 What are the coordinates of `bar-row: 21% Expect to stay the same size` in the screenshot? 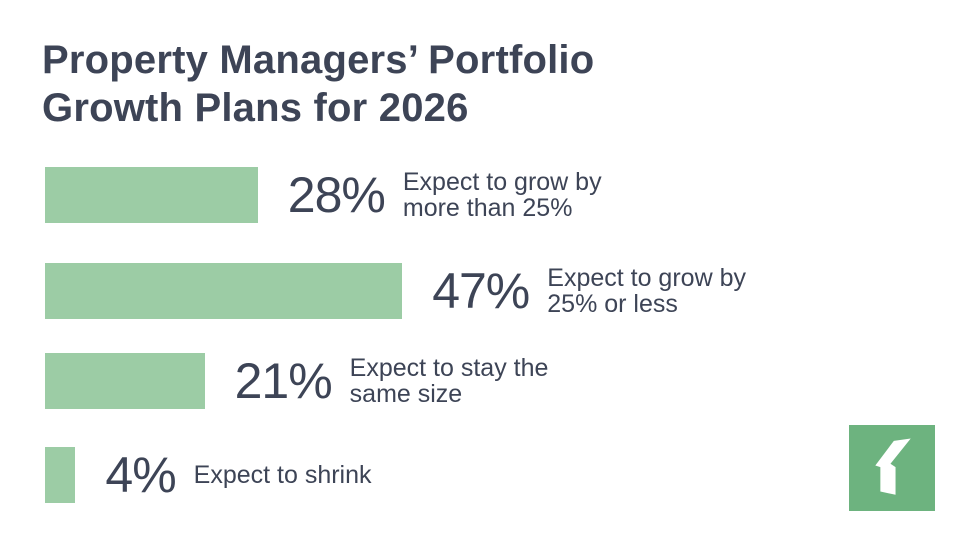 It's located at (317, 381).